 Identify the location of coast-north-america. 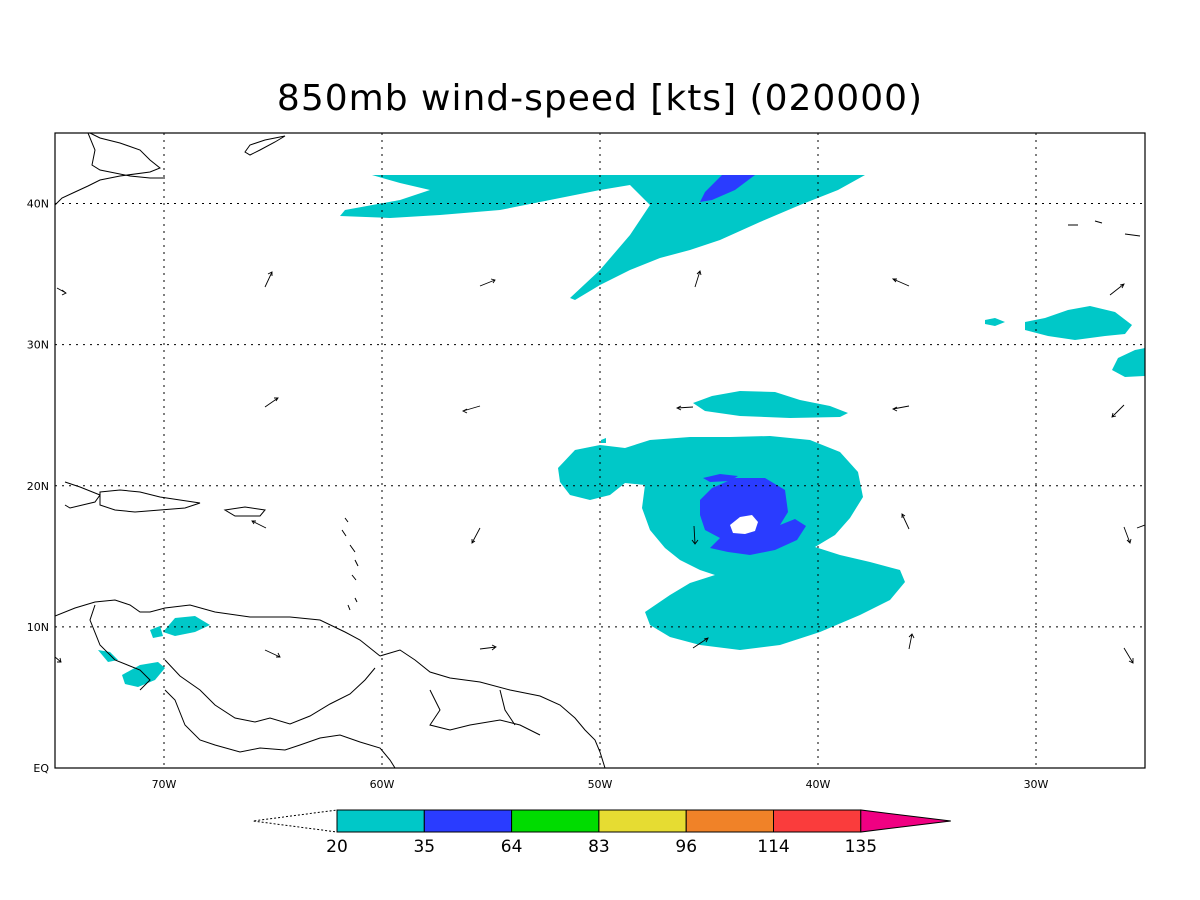
(110, 169).